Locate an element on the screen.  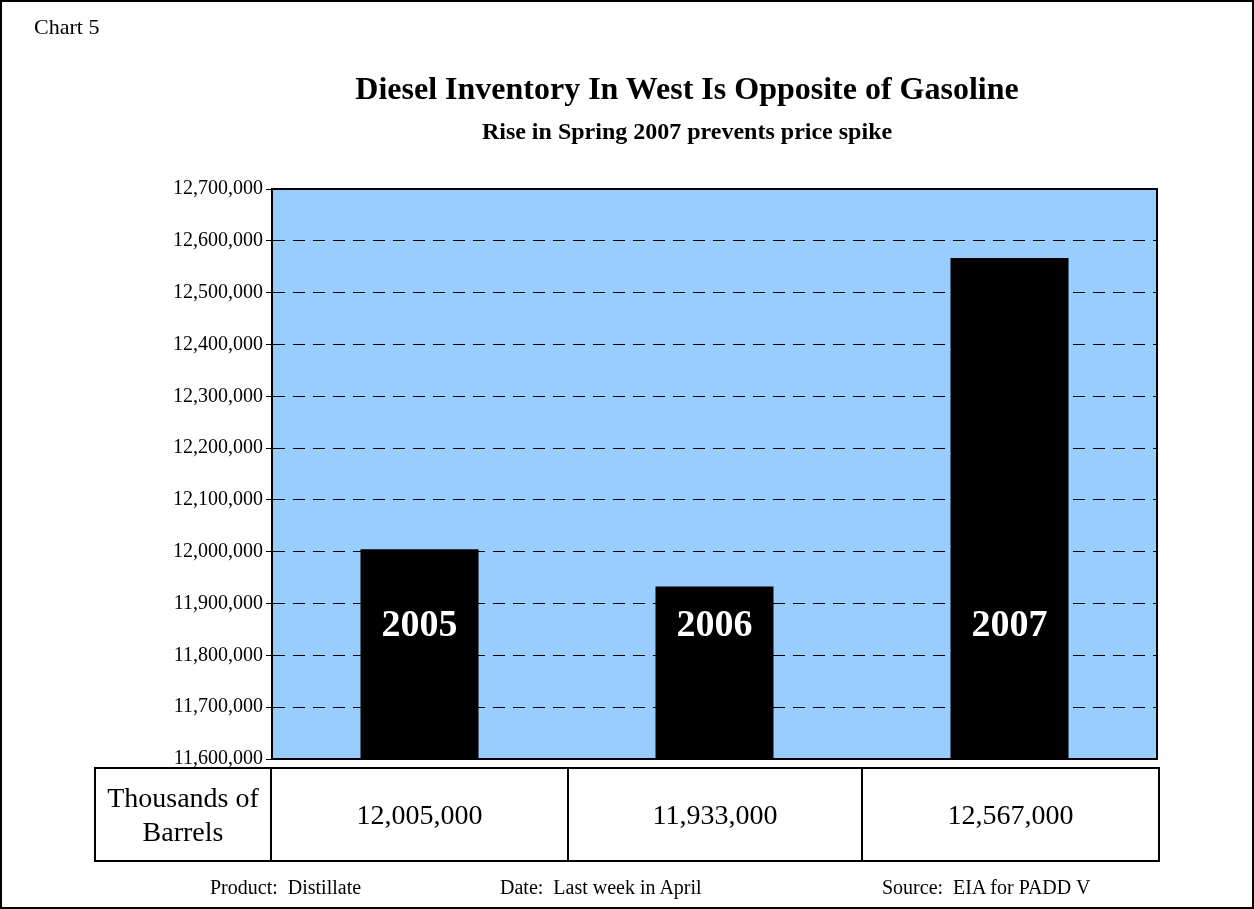
y-tick-label: 12,000,000 is located at coordinates (218, 549).